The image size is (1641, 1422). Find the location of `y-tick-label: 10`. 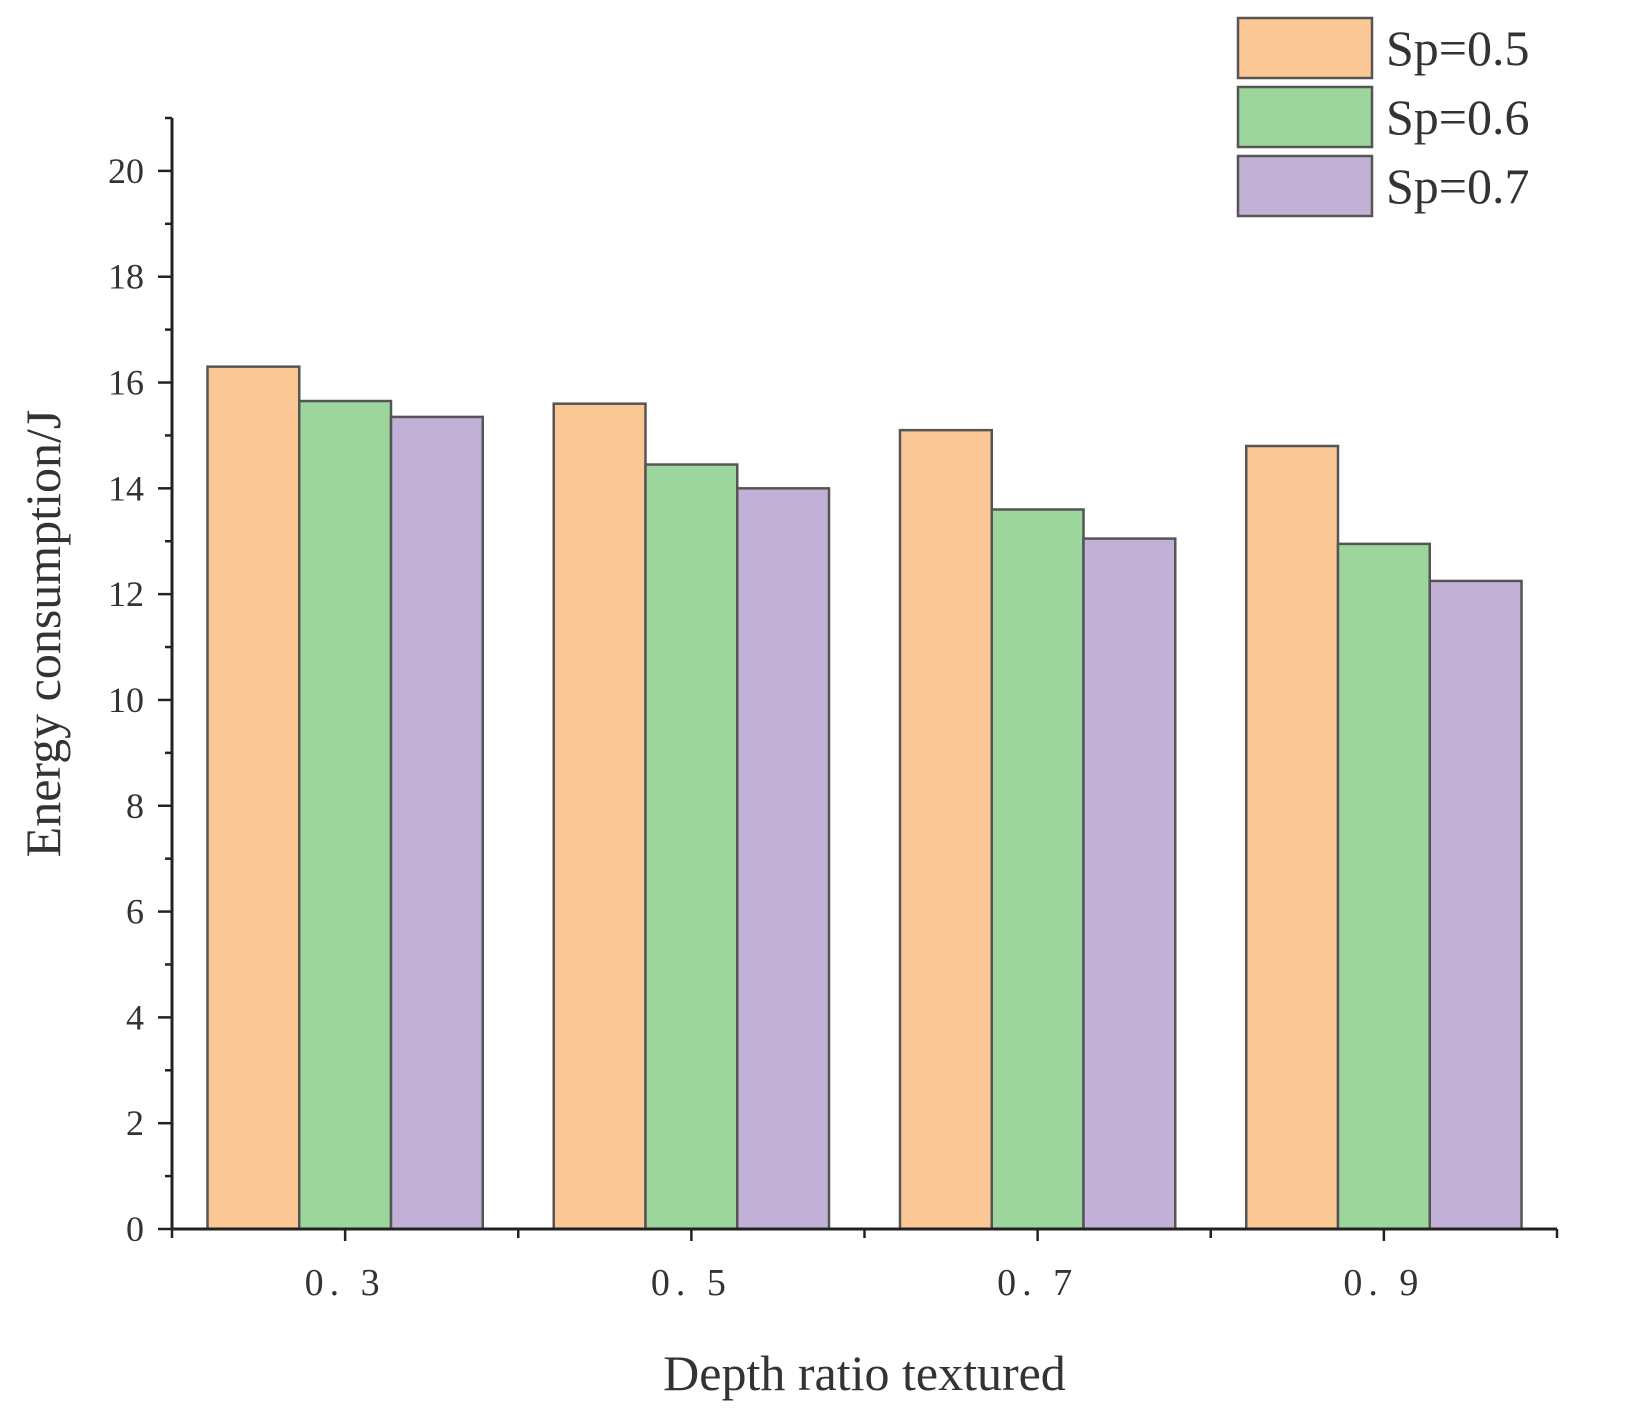

y-tick-label: 10 is located at coordinates (126, 700).